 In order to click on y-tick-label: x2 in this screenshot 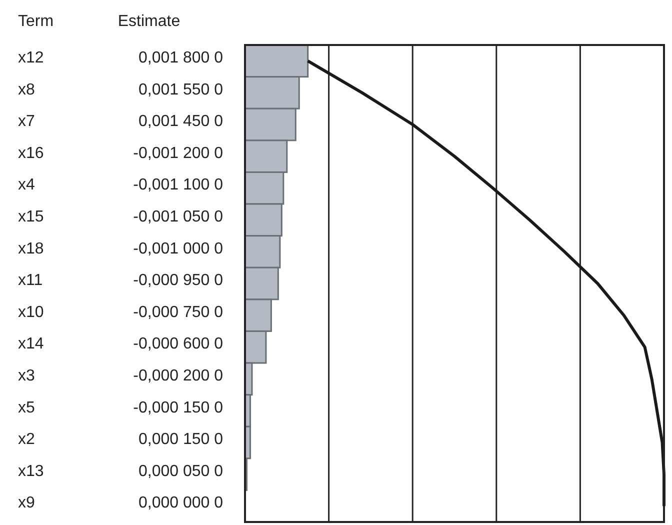, I will do `click(26, 439)`.